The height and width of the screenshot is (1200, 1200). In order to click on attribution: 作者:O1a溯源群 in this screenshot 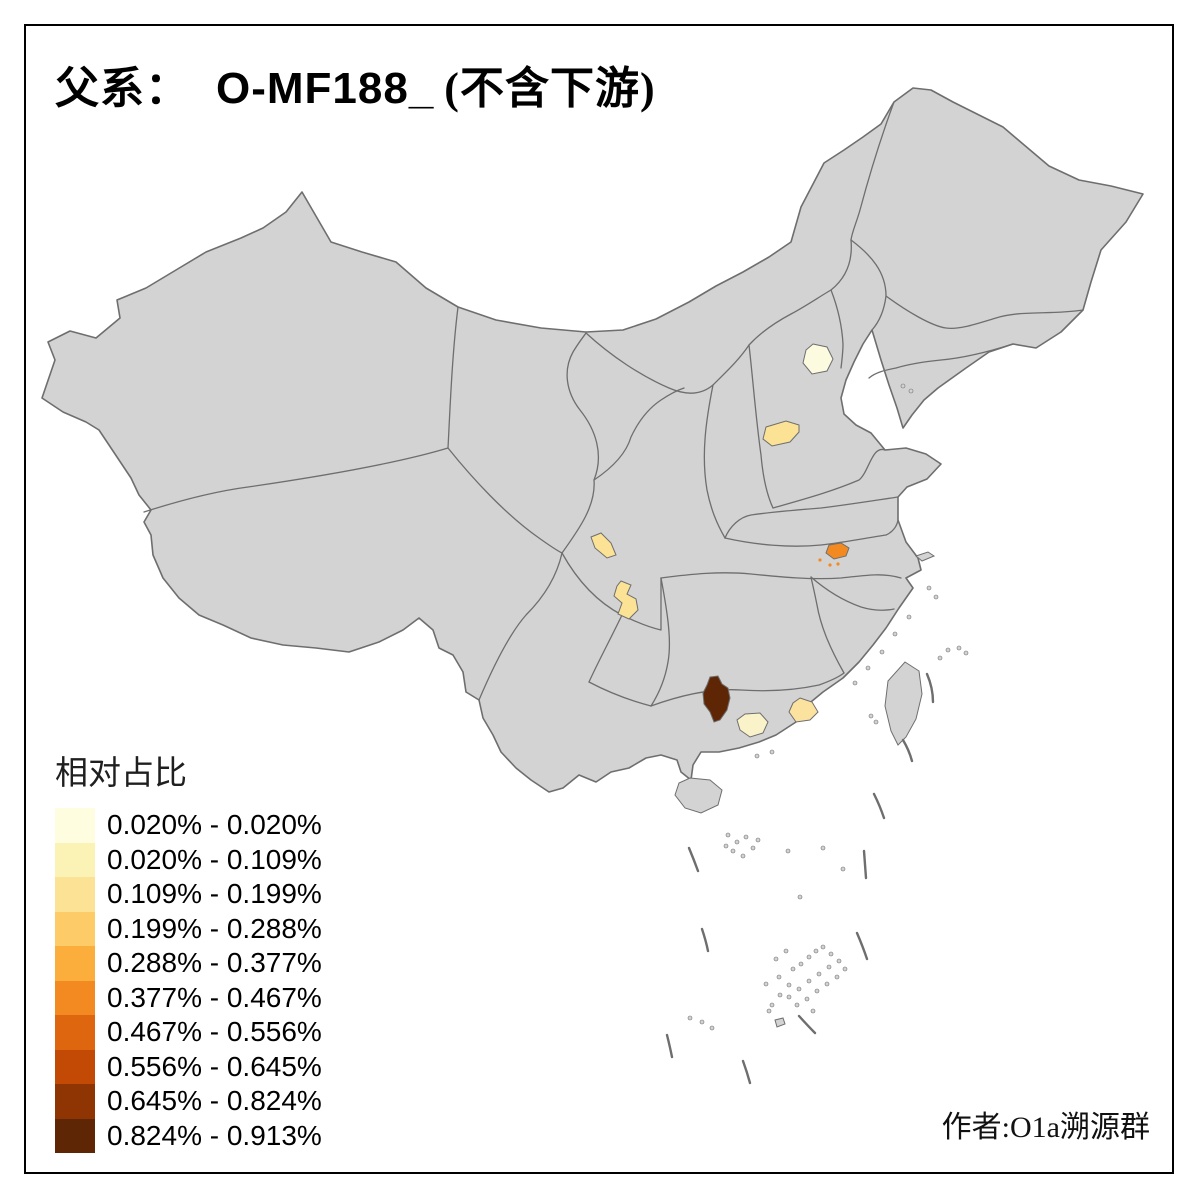, I will do `click(1045, 1127)`.